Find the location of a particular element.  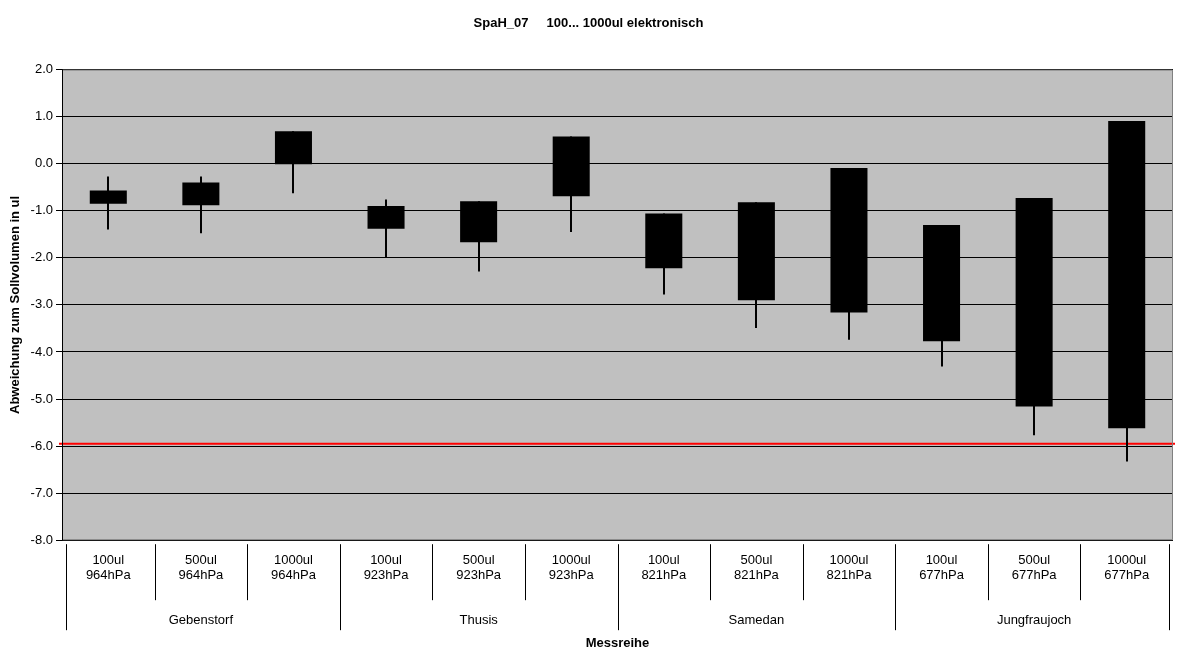

y-tick-label: -2.0 is located at coordinates (41, 257).